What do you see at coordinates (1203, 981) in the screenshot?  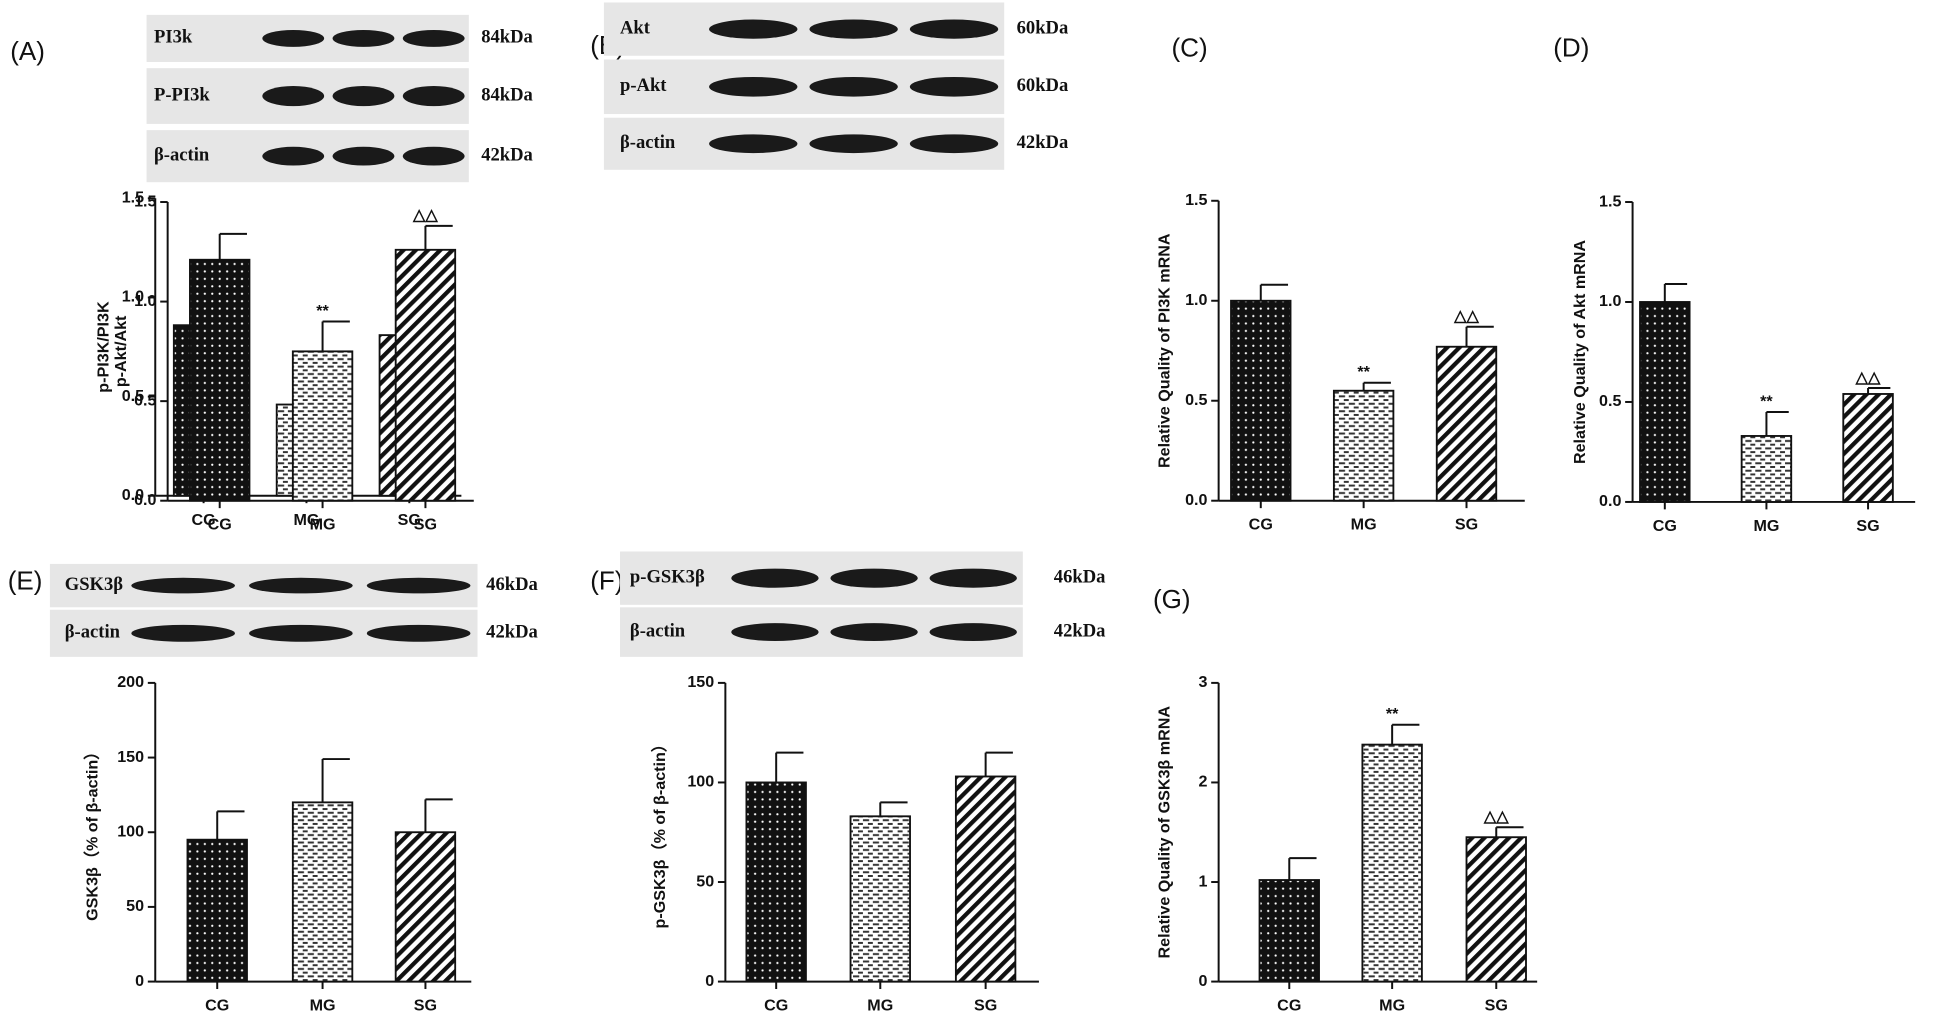 I see `y-tick-label: 0` at bounding box center [1203, 981].